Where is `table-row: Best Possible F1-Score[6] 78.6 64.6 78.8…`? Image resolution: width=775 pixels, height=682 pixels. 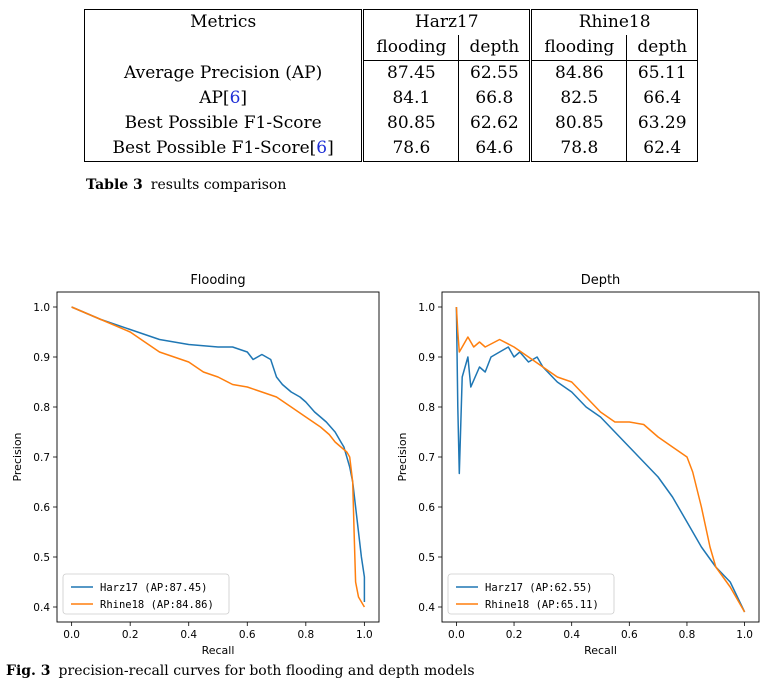
table-row: Best Possible F1-Score[6] 78.6 64.6 78.8… is located at coordinates (391, 149).